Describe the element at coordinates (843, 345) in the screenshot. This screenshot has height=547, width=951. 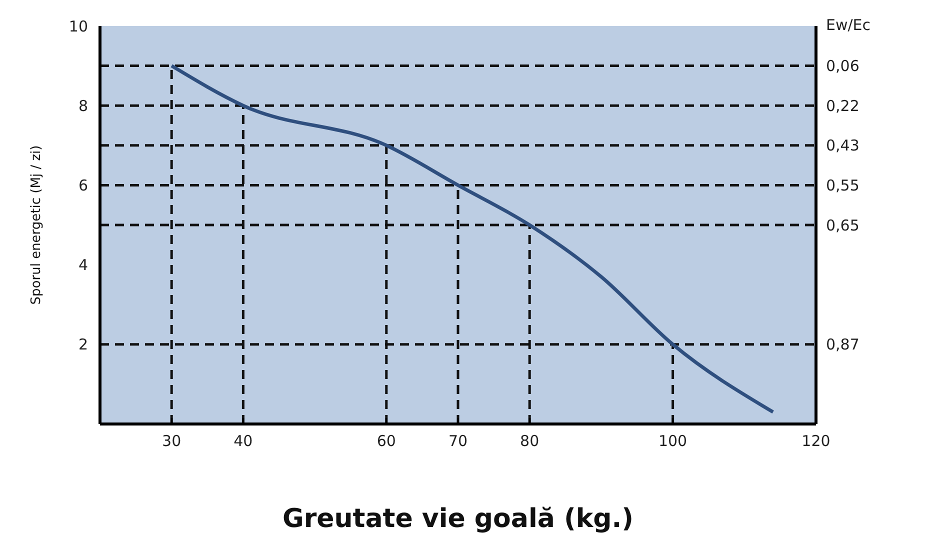
I see `text: 0,87` at that location.